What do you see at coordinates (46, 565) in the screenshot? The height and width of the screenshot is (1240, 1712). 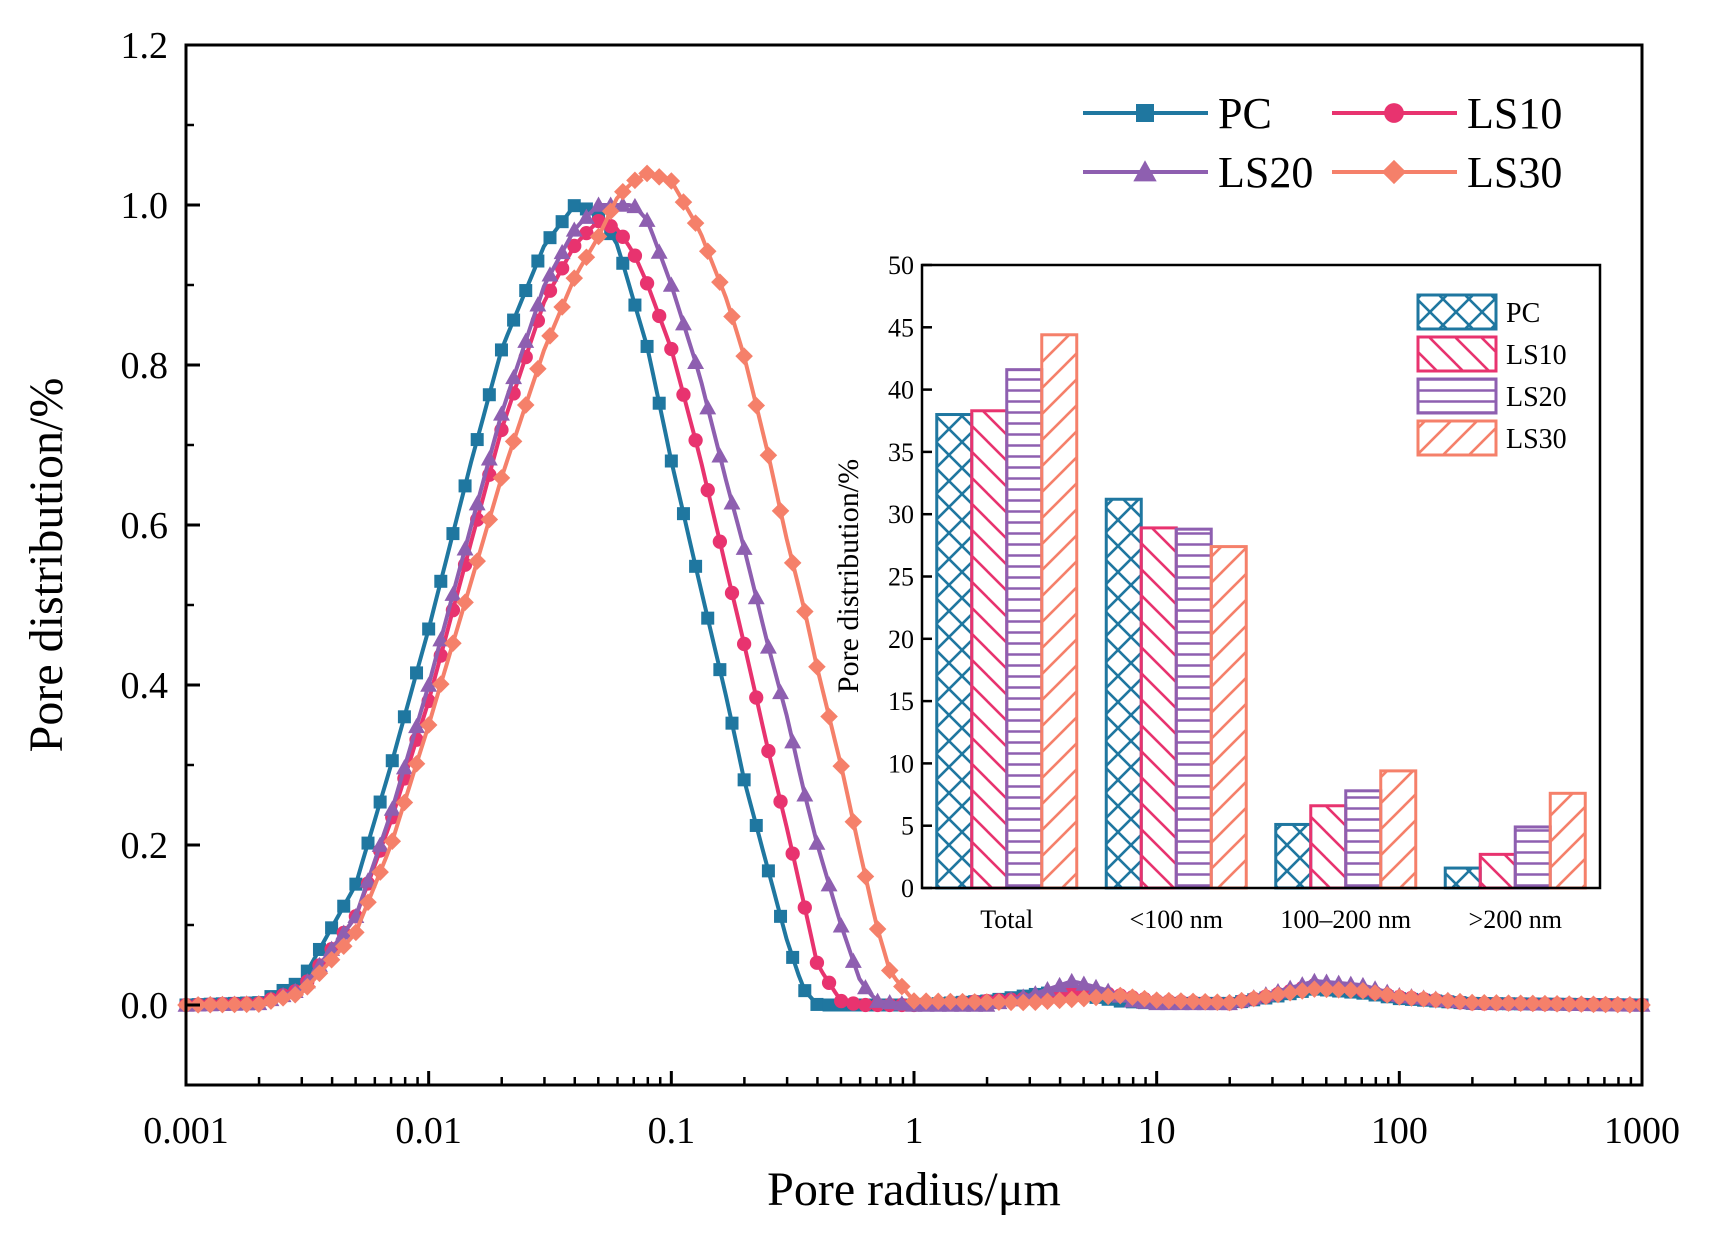 I see `main-y-axis-title: Pore distribution/%` at bounding box center [46, 565].